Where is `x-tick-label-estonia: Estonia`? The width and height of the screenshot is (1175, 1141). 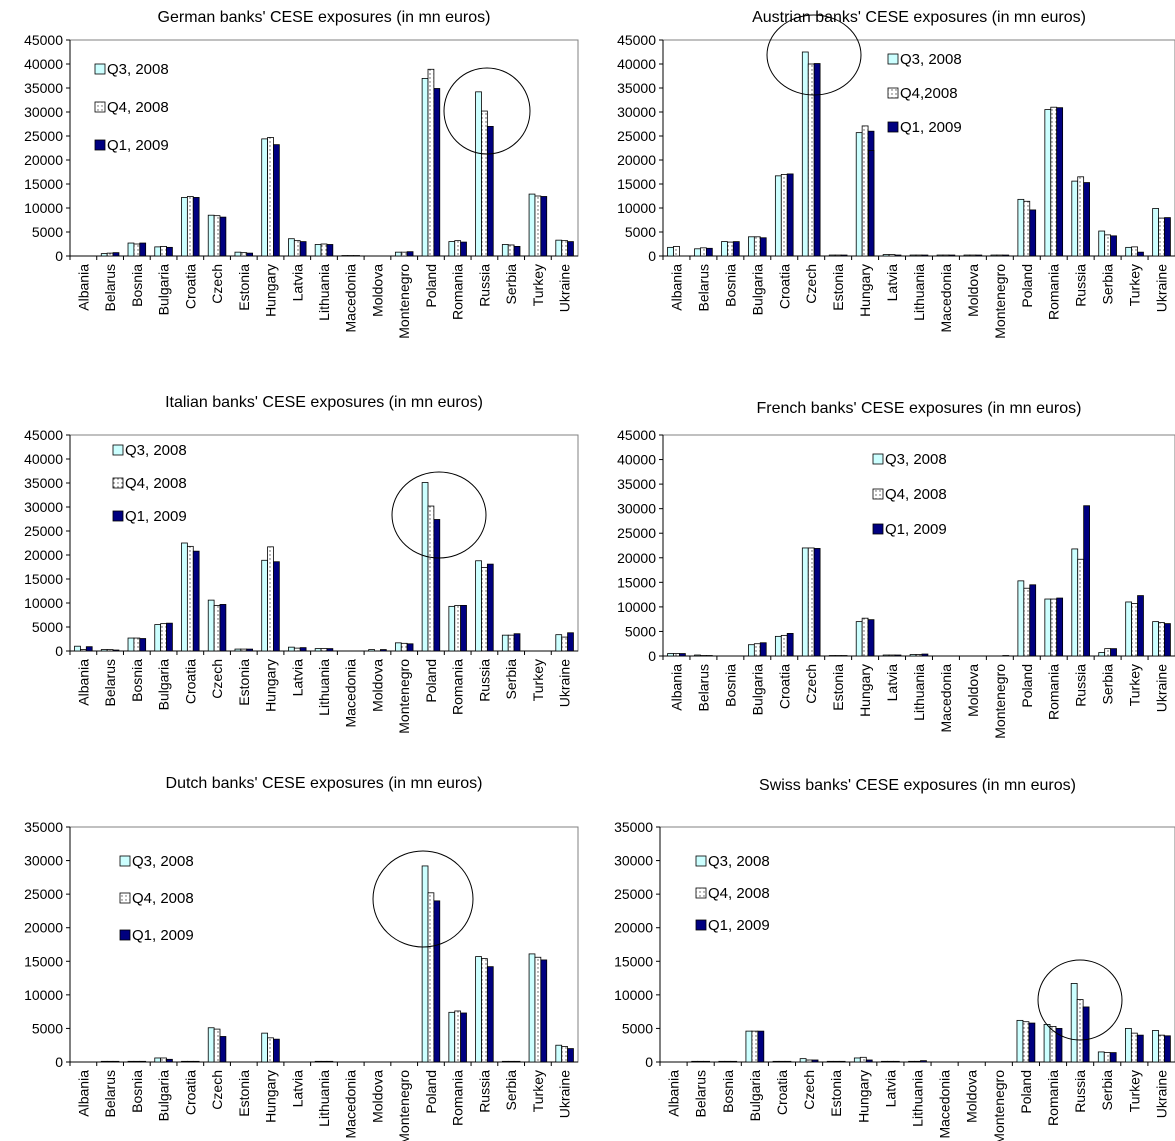
x-tick-label-estonia: Estonia is located at coordinates (838, 687).